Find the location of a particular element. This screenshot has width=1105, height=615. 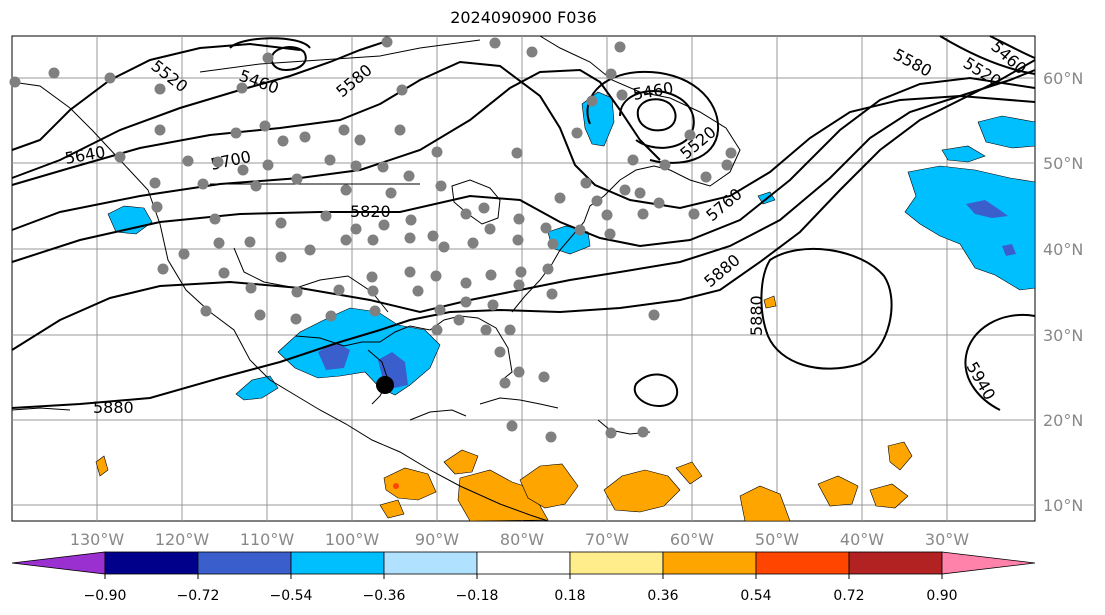

lat-tick-label: 10°N is located at coordinates (1063, 505).